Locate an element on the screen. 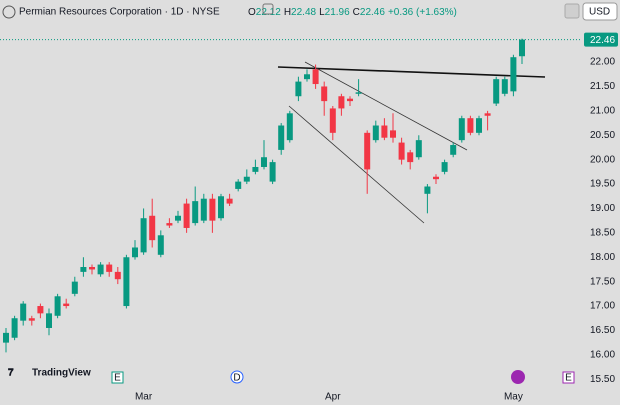  currency-label: USD is located at coordinates (599, 12).